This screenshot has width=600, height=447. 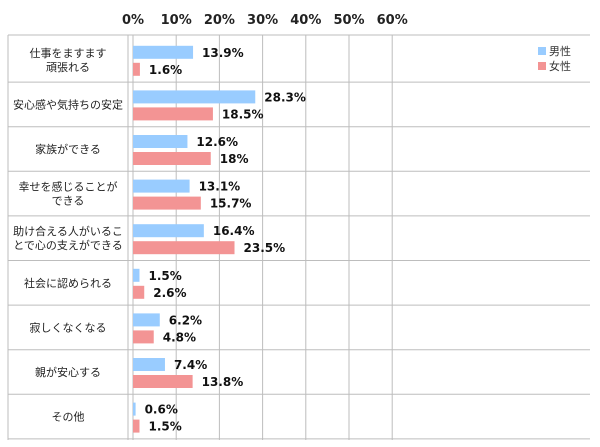 I want to click on category-label-line: 親が安心する, so click(x=68, y=372).